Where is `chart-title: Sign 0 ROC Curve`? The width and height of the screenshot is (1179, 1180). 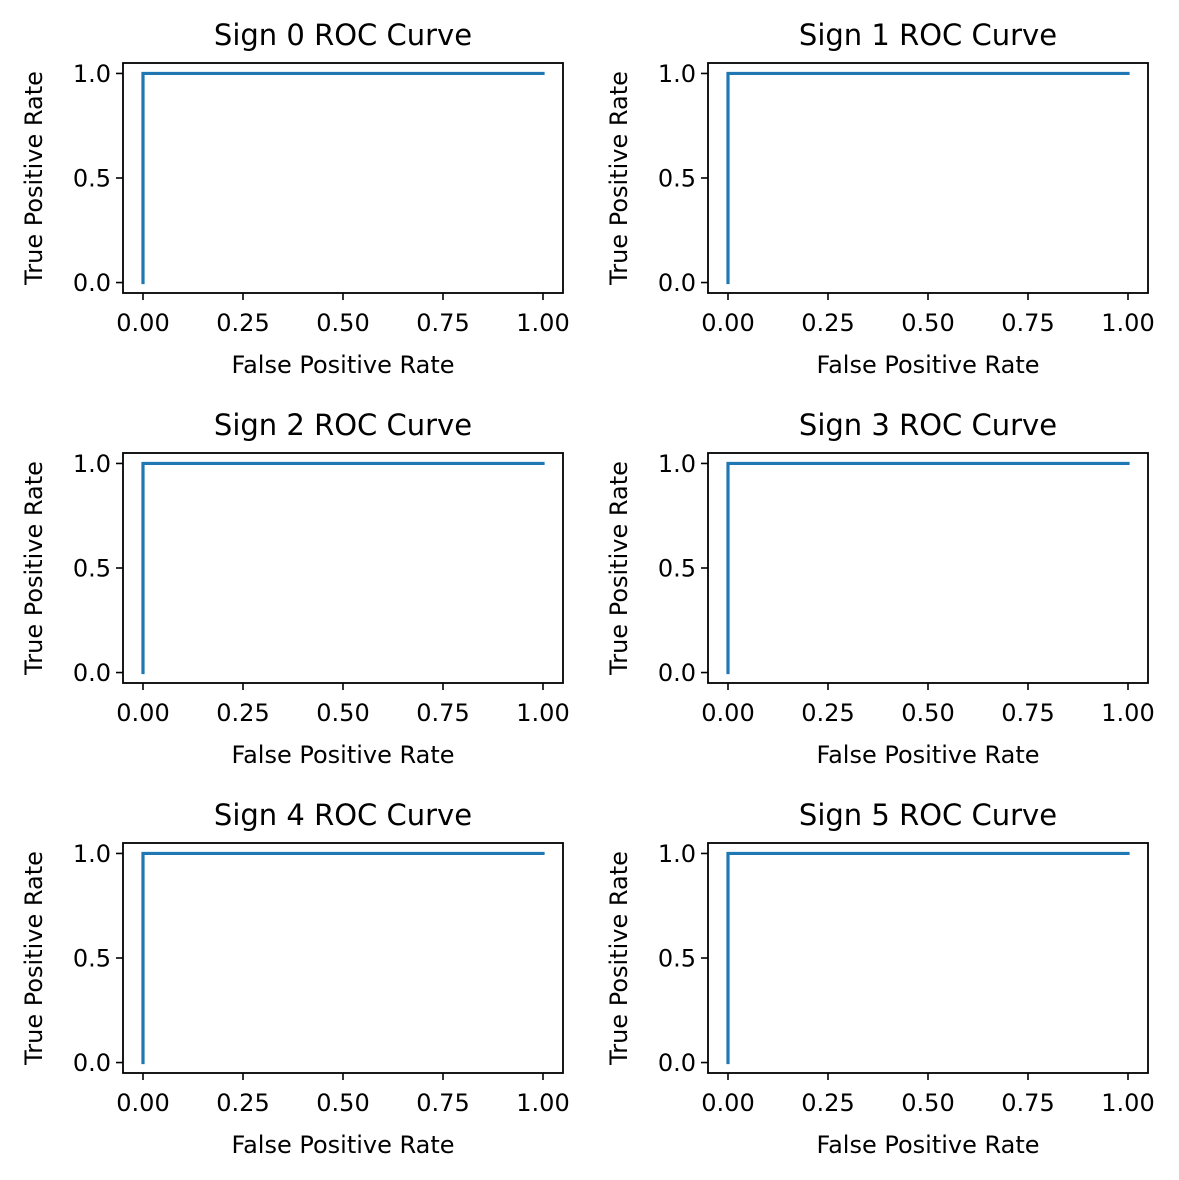
chart-title: Sign 0 ROC Curve is located at coordinates (343, 35).